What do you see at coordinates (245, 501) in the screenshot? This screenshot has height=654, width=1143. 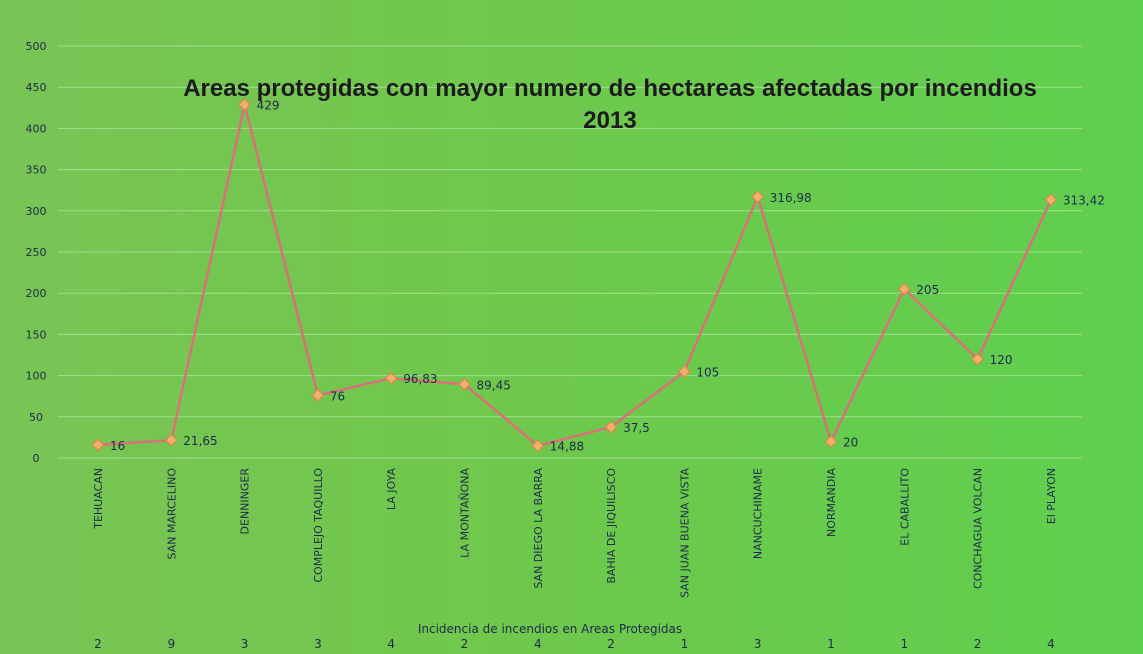 I see `category-label: DENNINGER` at bounding box center [245, 501].